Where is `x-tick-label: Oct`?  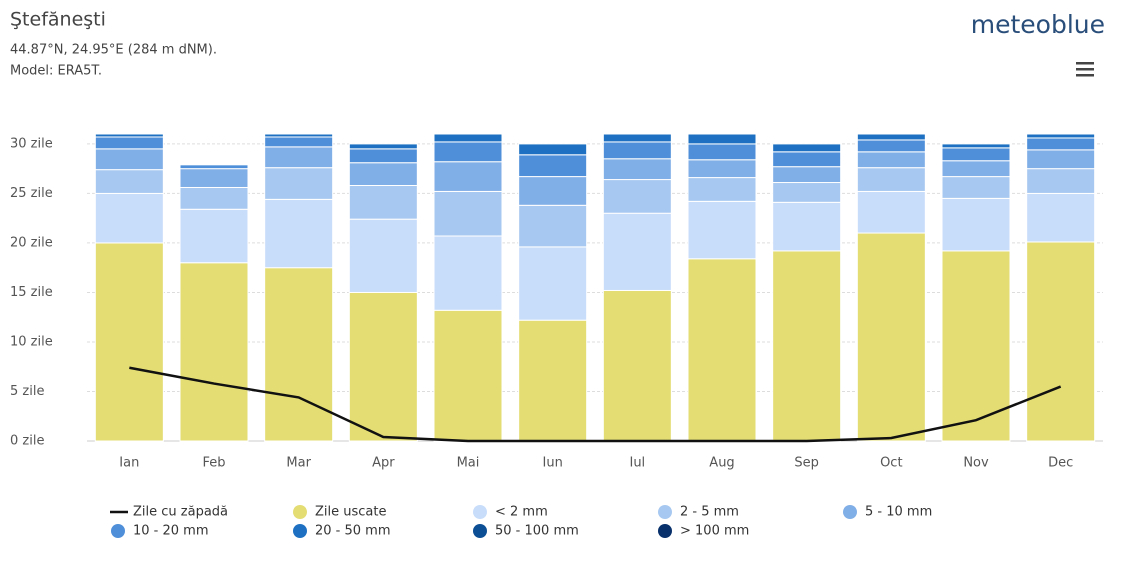
x-tick-label: Oct is located at coordinates (891, 463).